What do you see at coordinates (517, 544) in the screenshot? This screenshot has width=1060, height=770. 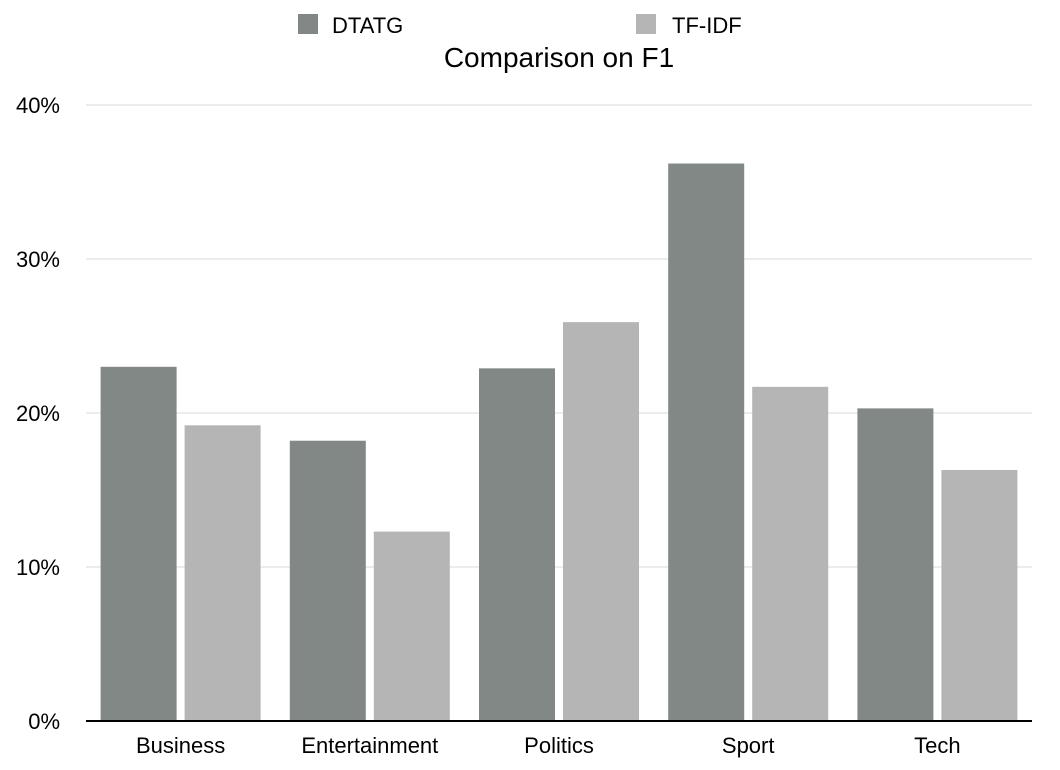 I see `bar-dtatg-politics` at bounding box center [517, 544].